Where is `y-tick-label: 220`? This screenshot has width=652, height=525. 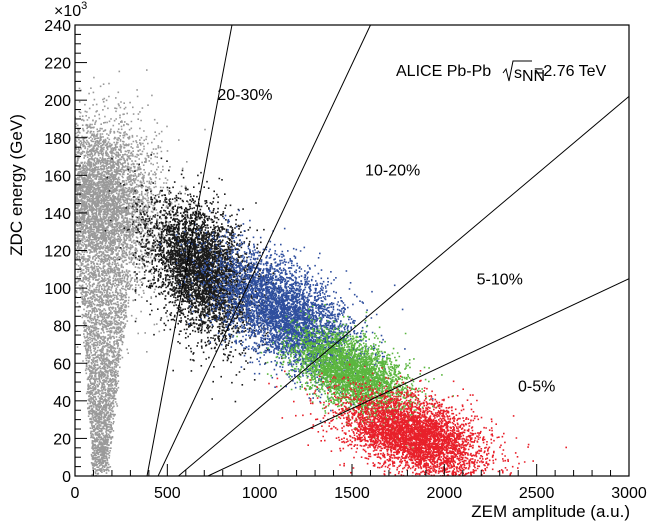 y-tick-label: 220 is located at coordinates (57, 64).